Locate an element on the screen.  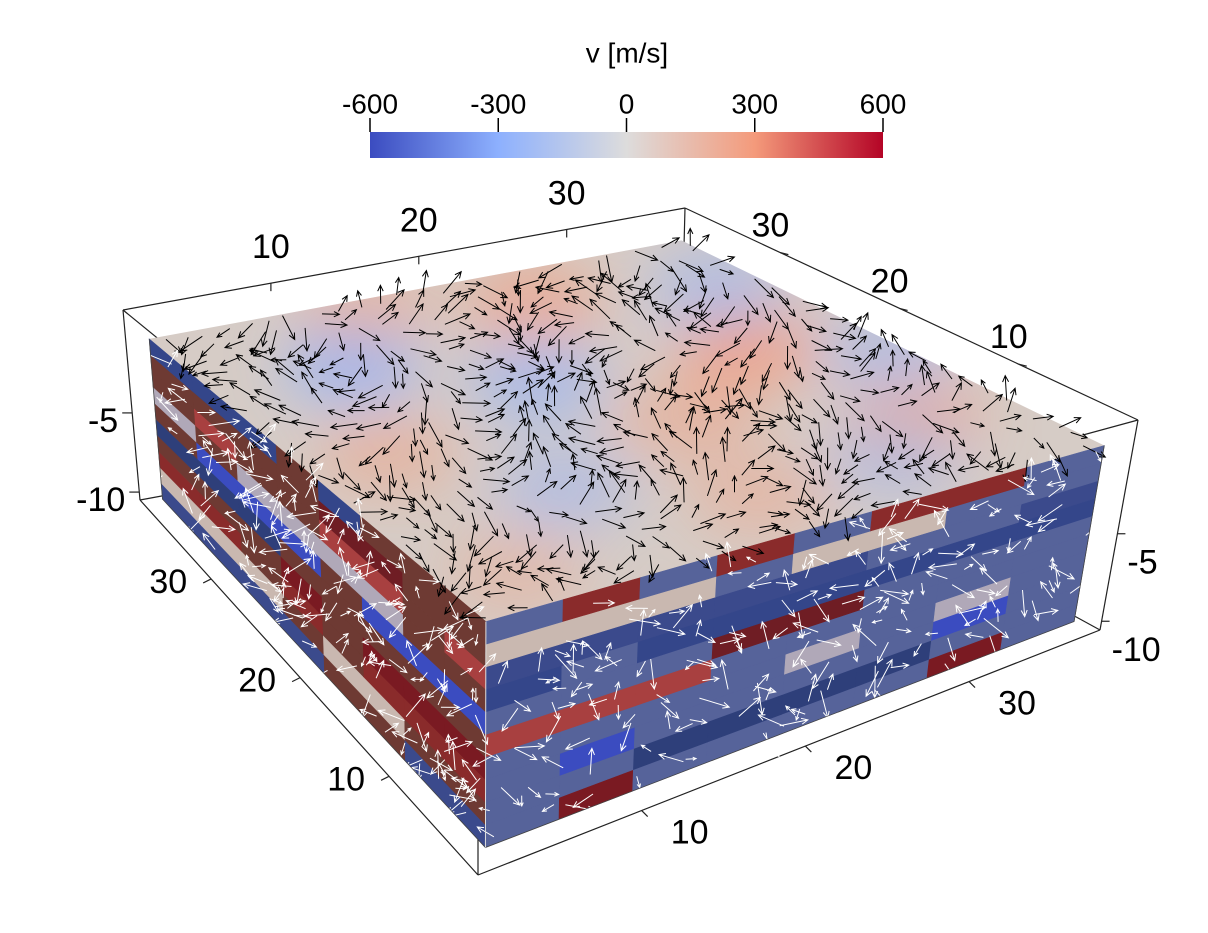
axis-tick-label: -10 is located at coordinates (1136, 650).